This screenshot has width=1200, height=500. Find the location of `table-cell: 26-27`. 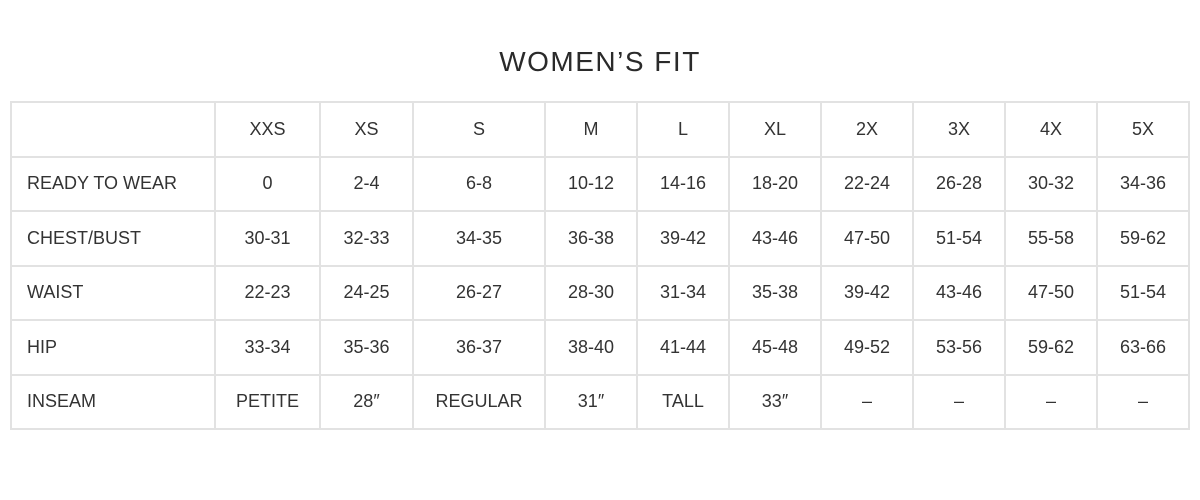

table-cell: 26-27 is located at coordinates (479, 292).